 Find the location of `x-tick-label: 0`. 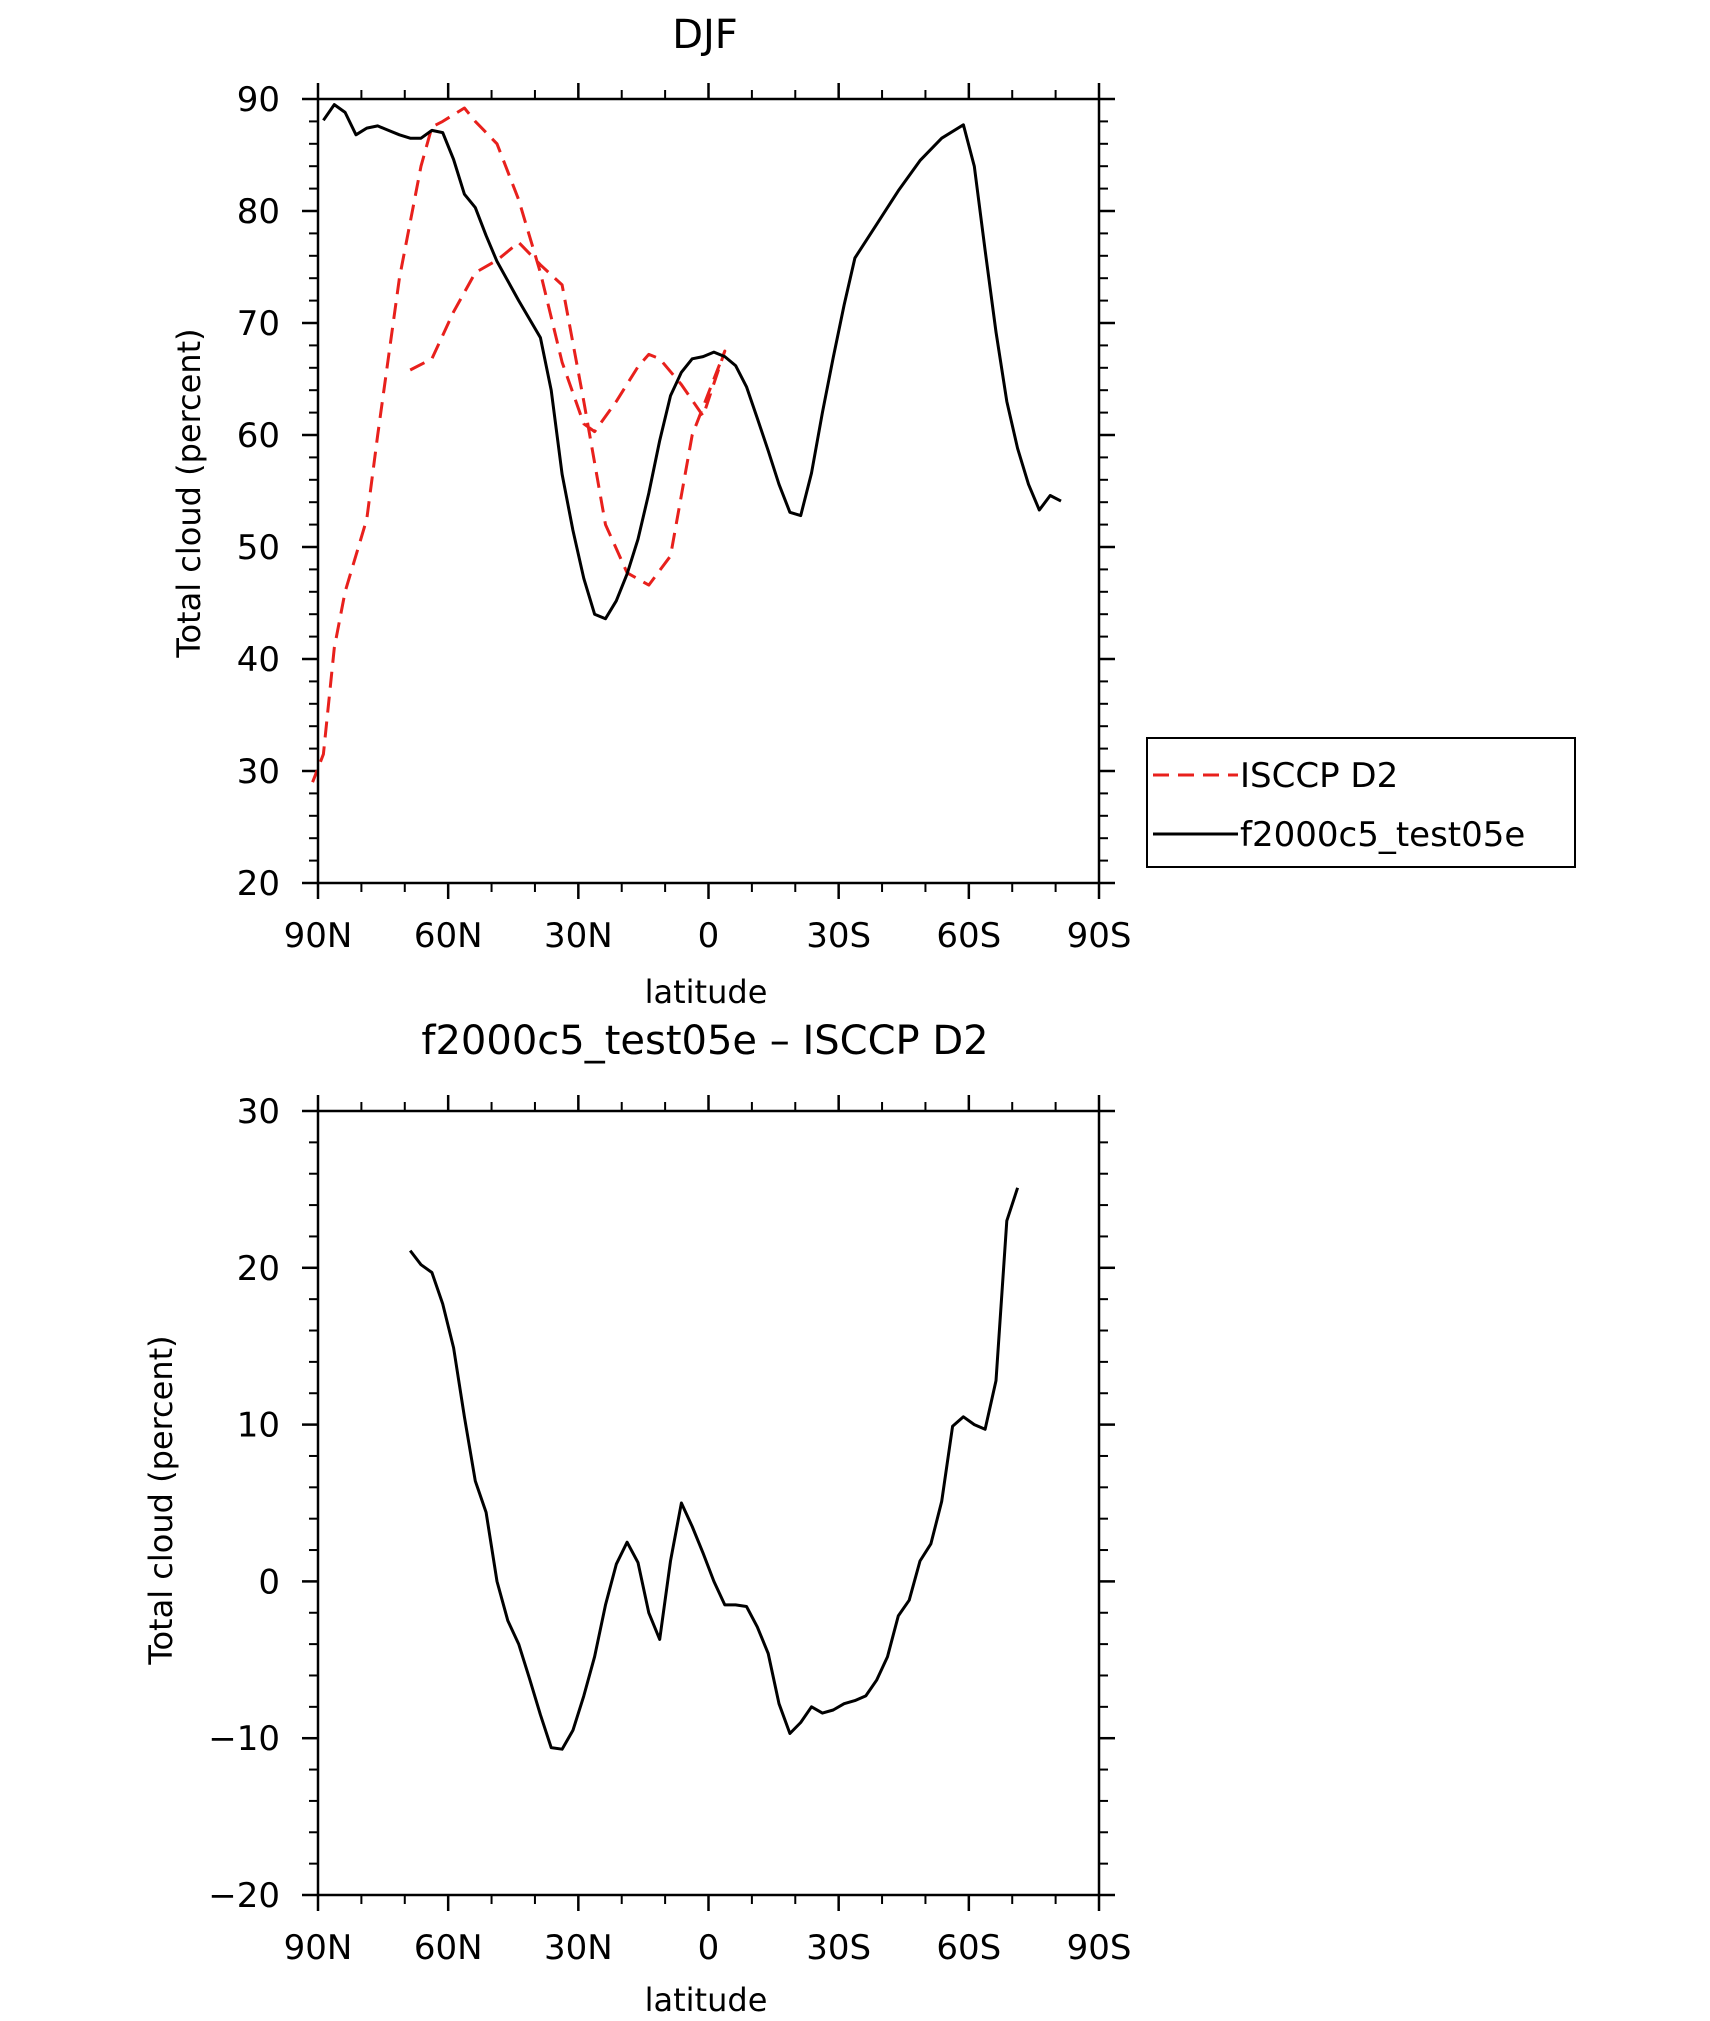

x-tick-label: 0 is located at coordinates (709, 936).